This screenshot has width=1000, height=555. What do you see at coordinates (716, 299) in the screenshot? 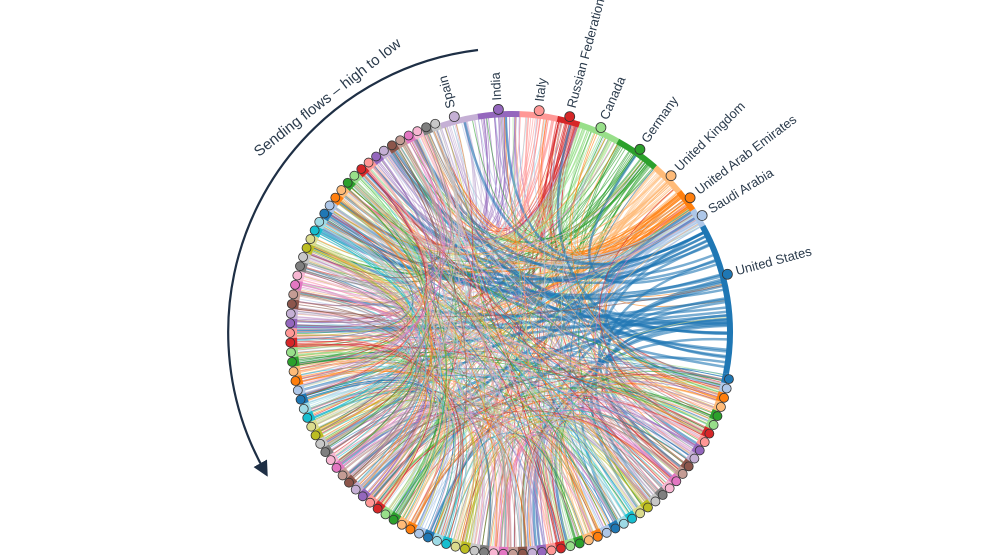
I see `arc` at bounding box center [716, 299].